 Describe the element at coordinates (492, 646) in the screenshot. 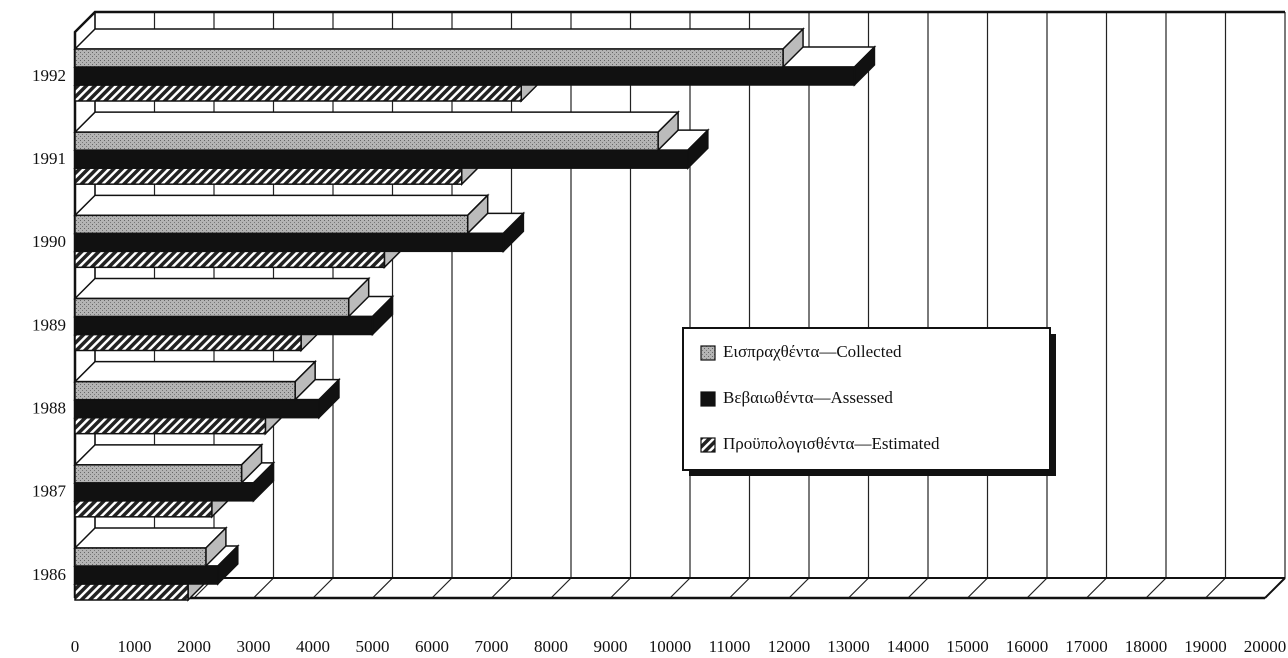

I see `x-tick-label: 7000` at that location.